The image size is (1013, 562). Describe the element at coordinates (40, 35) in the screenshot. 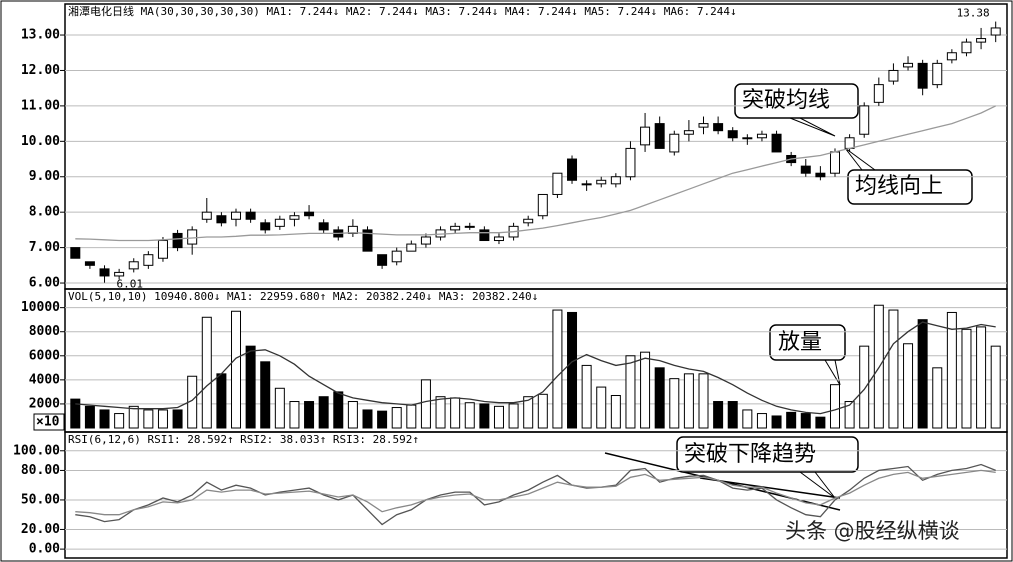

I see `y-tick-label: 13.00` at that location.